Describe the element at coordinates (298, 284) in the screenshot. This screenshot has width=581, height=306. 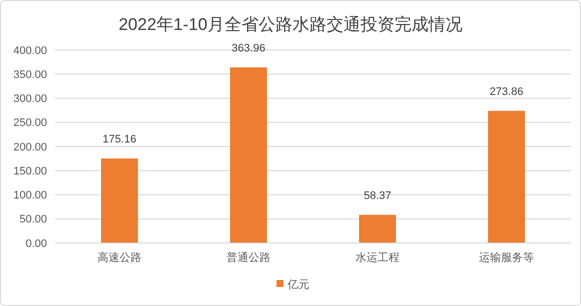
I see `legend-label: 亿元` at that location.